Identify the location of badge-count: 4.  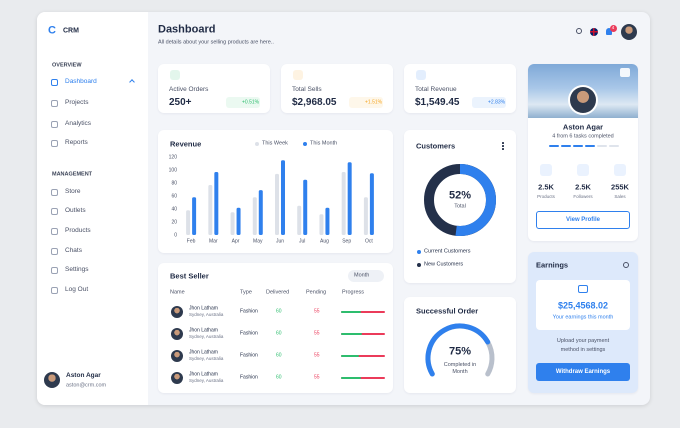
(613, 27).